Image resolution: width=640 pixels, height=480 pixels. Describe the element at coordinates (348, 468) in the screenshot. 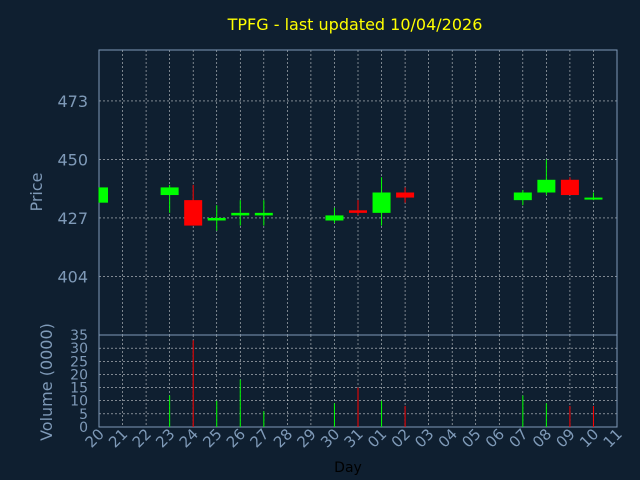

I see `x-axis-label: Day` at that location.